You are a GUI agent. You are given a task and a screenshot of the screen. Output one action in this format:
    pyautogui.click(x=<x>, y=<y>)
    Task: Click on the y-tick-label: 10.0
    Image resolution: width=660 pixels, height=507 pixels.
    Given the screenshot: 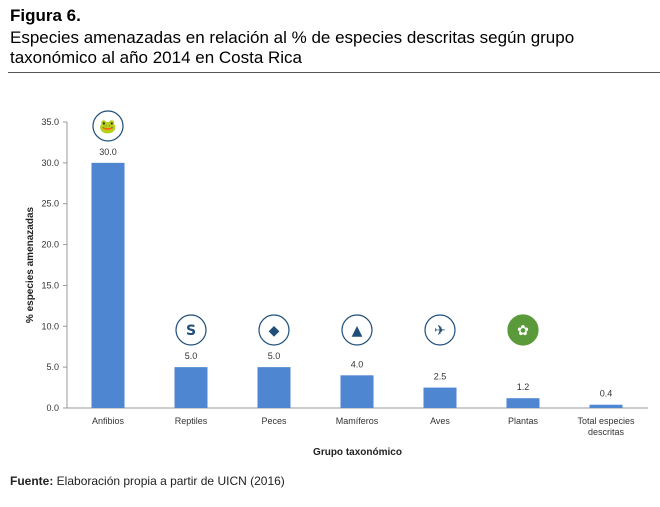 What is the action you would take?
    pyautogui.click(x=50, y=326)
    